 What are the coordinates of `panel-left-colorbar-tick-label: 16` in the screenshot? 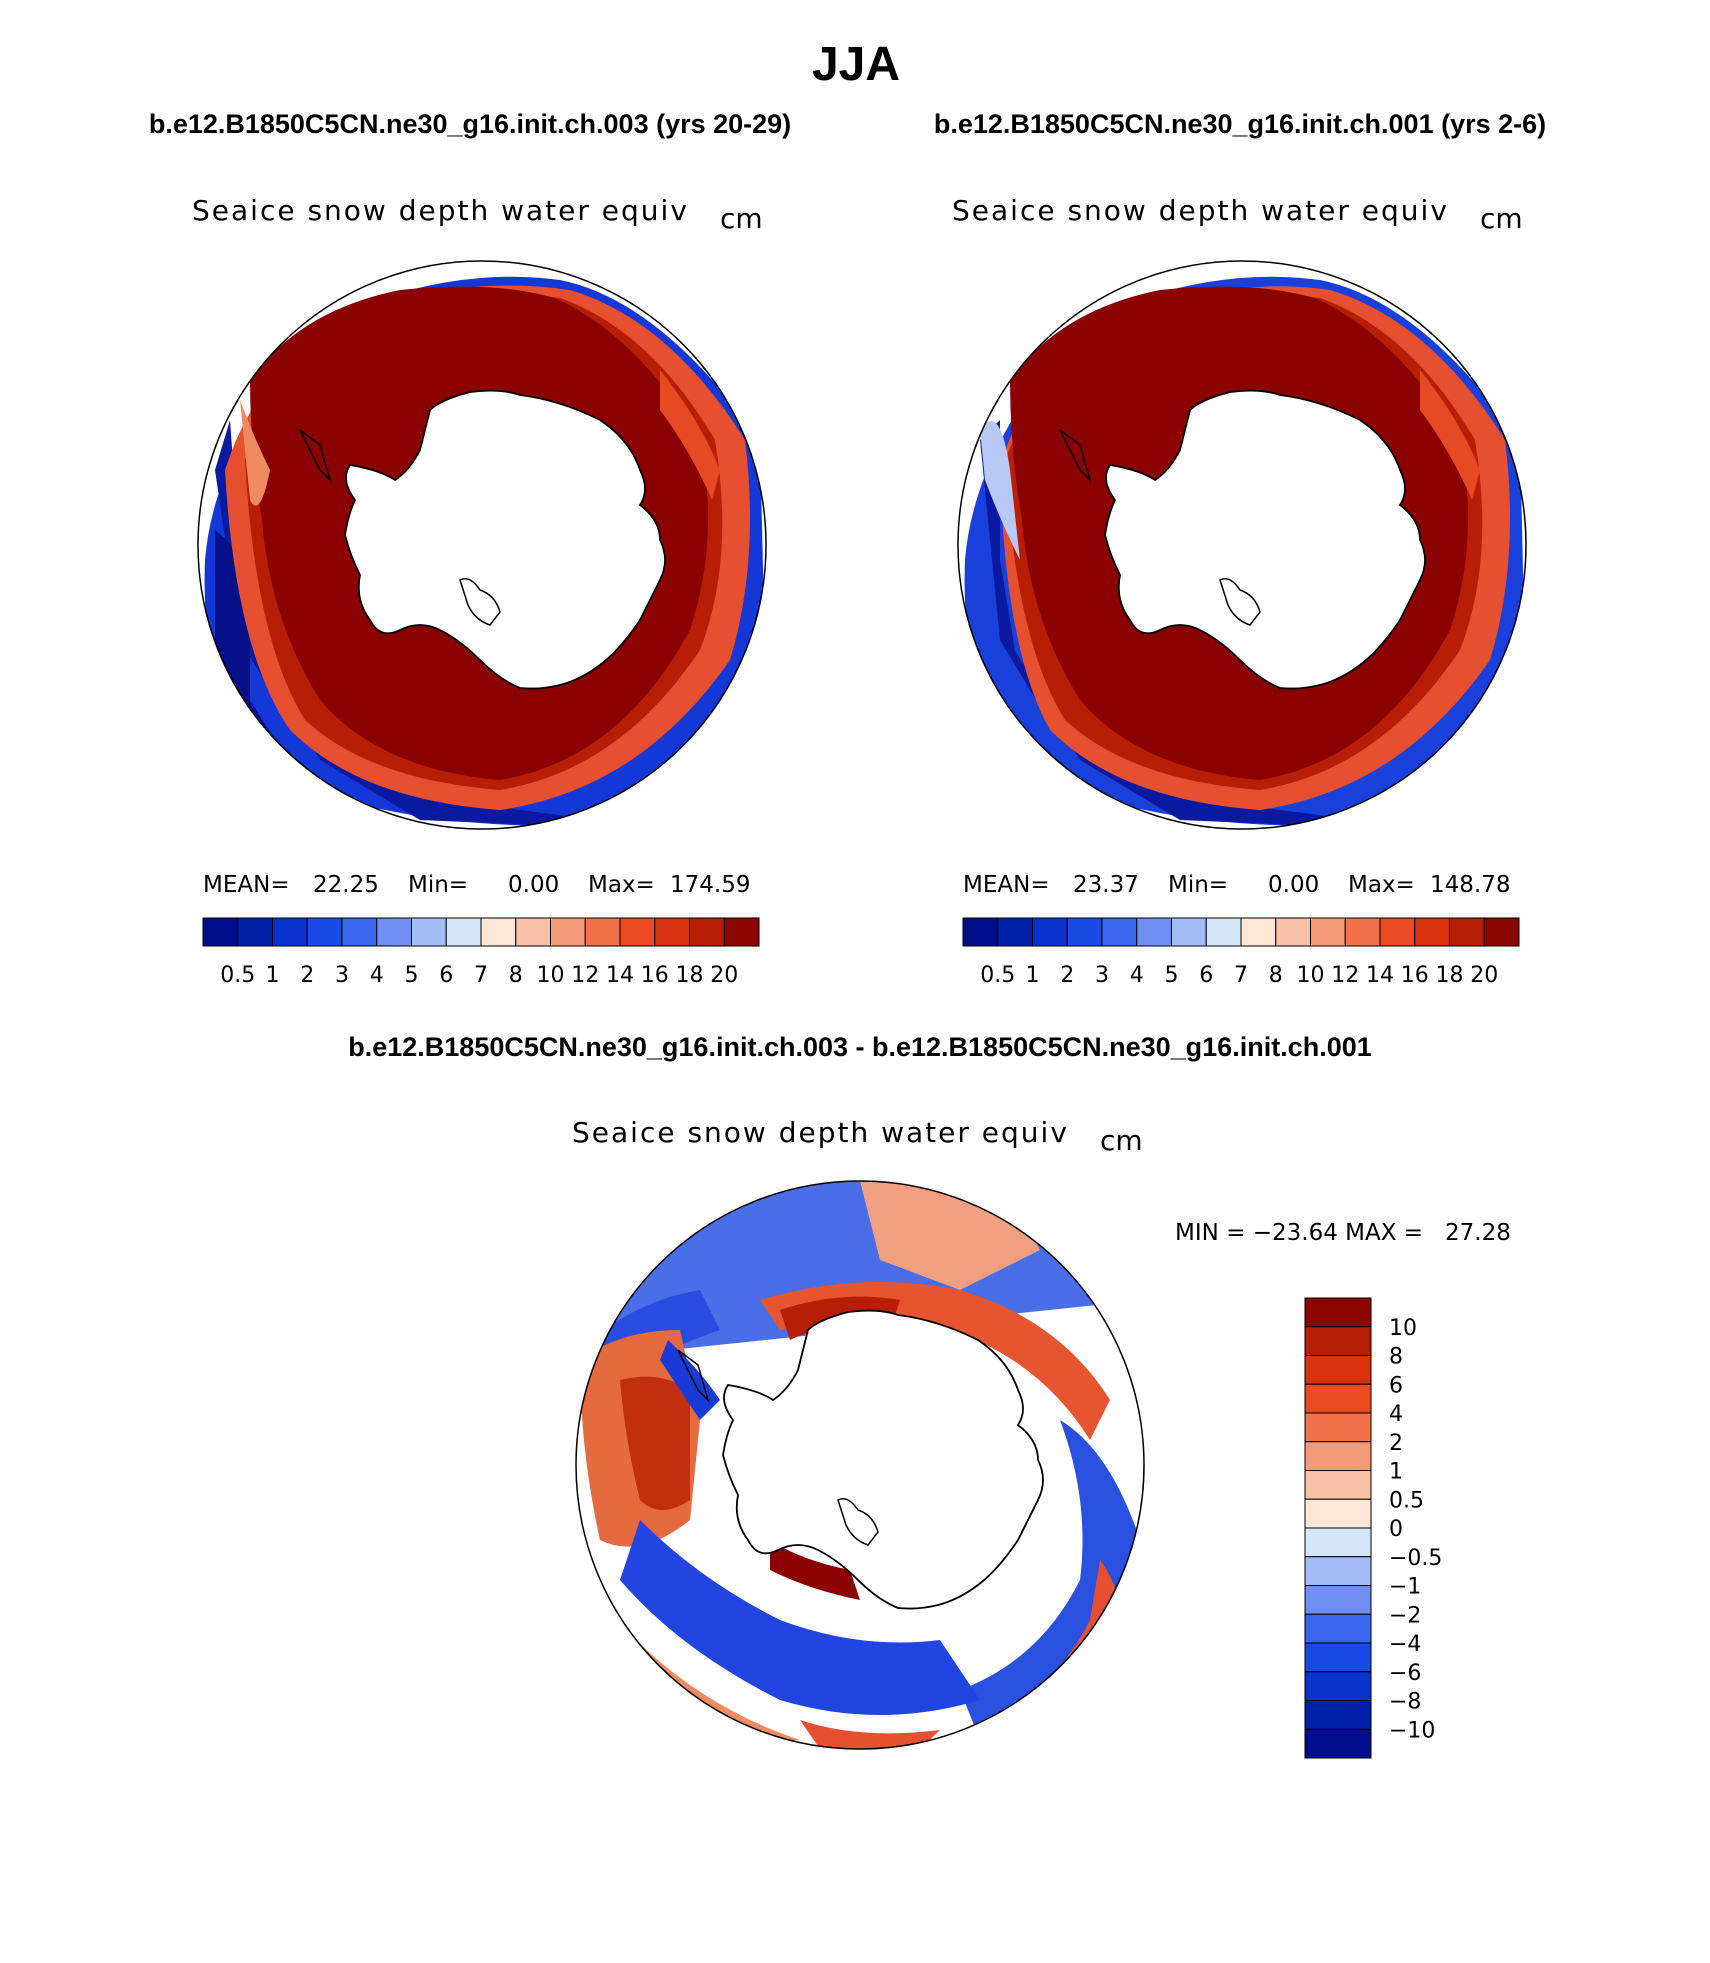 It's located at (655, 975).